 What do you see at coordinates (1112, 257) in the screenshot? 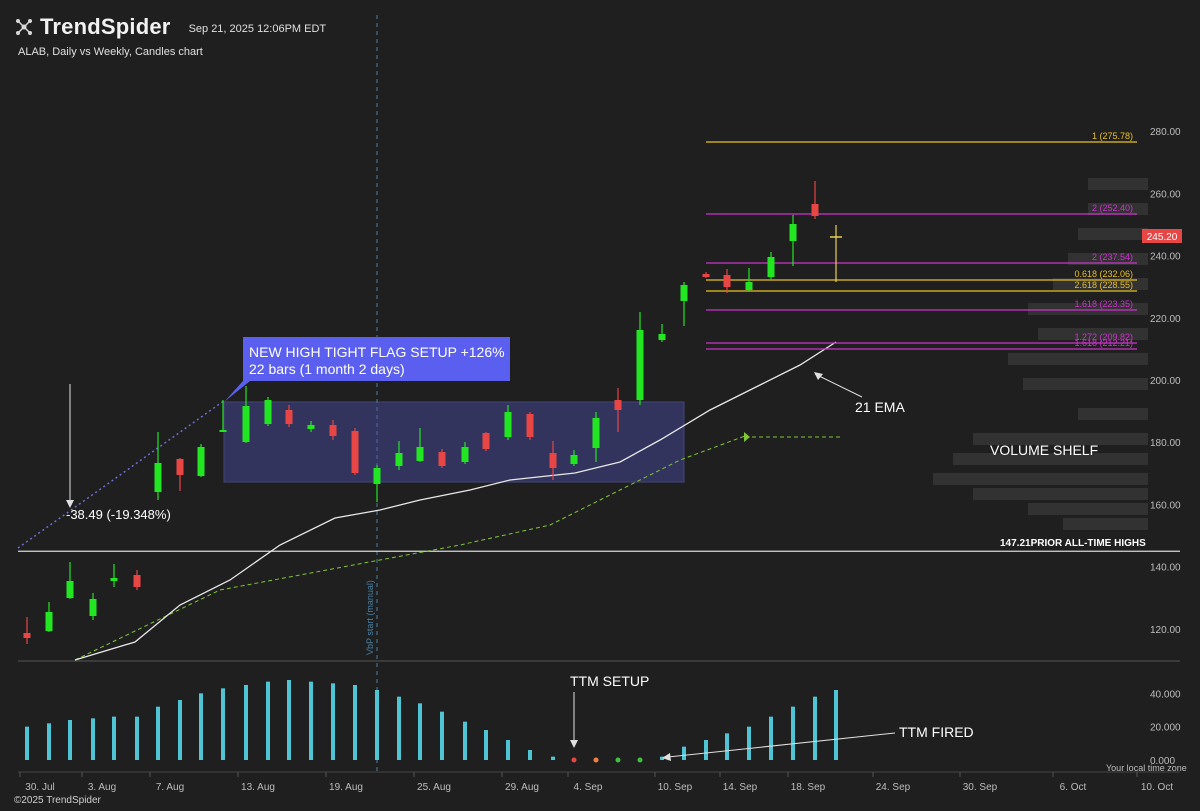
I see `fib-level-label: 2 (237.54)` at bounding box center [1112, 257].